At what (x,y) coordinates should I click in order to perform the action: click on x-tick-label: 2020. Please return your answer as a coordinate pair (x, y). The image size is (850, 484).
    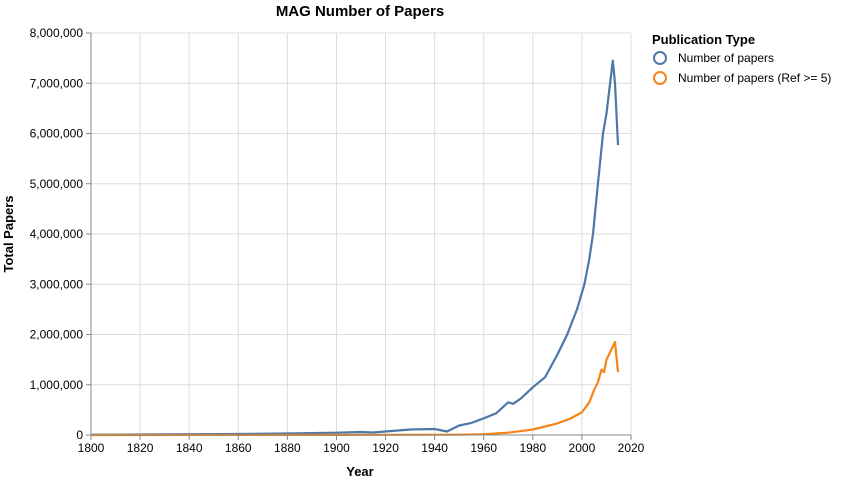
    Looking at the image, I should click on (631, 448).